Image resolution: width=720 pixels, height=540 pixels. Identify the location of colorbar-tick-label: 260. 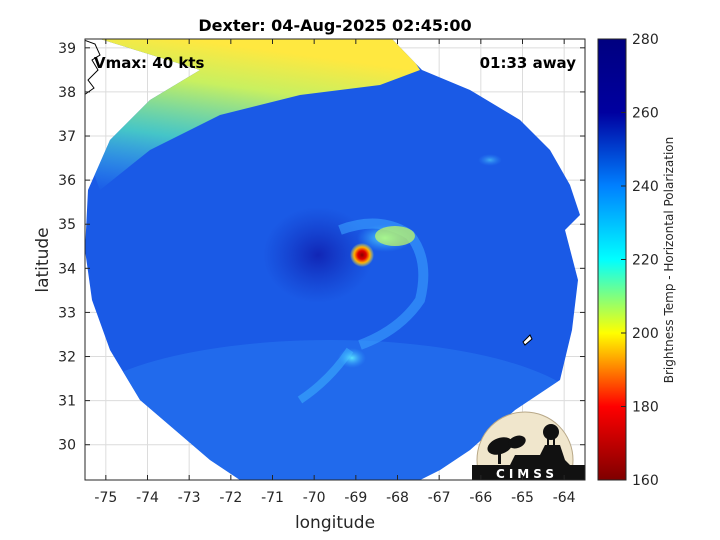
(645, 114).